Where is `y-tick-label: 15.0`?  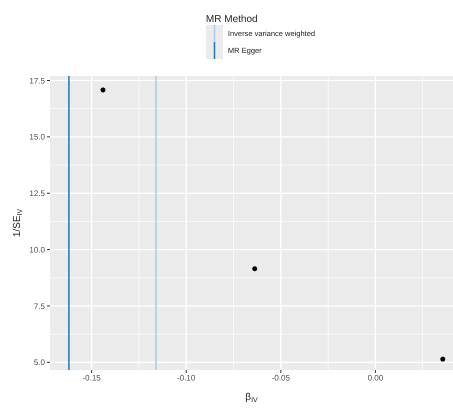 y-tick-label: 15.0 is located at coordinates (37, 137).